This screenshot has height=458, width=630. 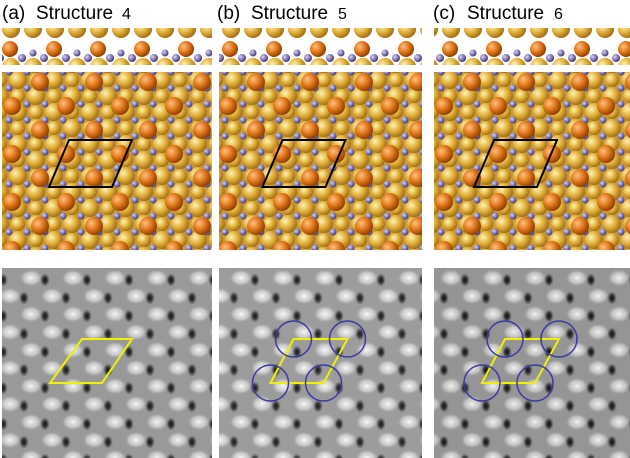 I want to click on panel-number: 5, so click(x=342, y=14).